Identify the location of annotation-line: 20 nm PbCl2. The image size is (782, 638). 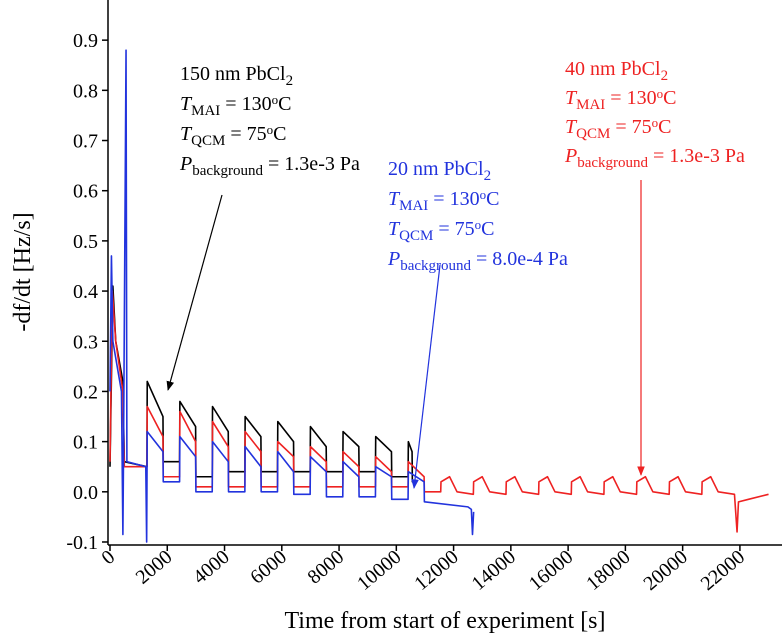
(439, 171).